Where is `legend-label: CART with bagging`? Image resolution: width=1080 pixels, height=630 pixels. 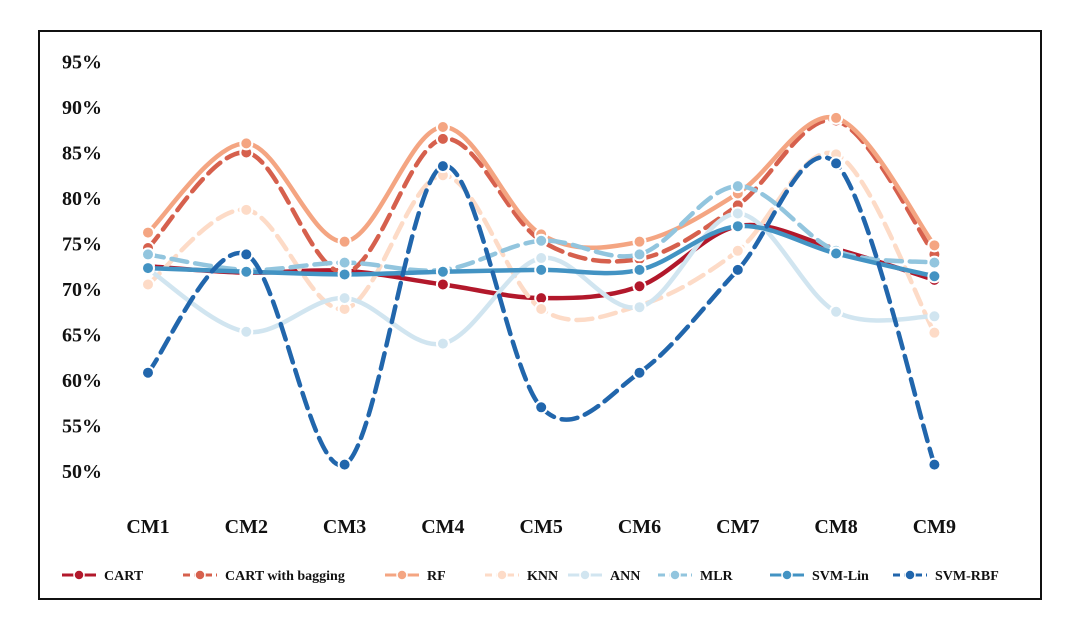 legend-label: CART with bagging is located at coordinates (285, 576).